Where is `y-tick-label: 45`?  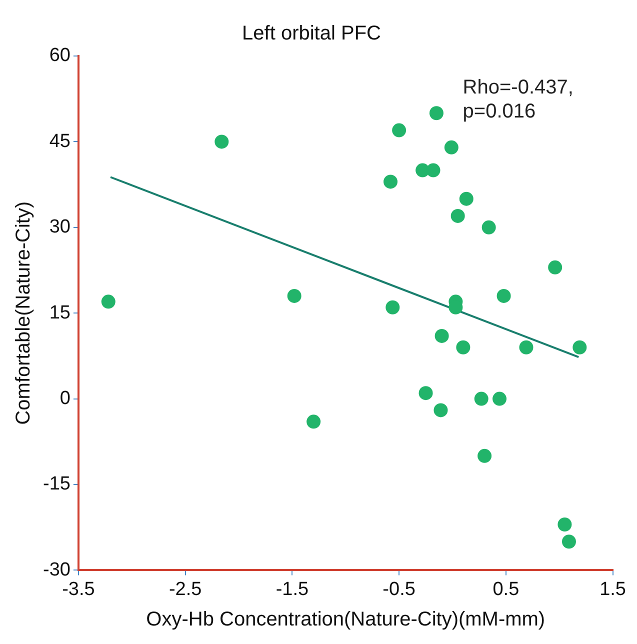 y-tick-label: 45 is located at coordinates (59, 141).